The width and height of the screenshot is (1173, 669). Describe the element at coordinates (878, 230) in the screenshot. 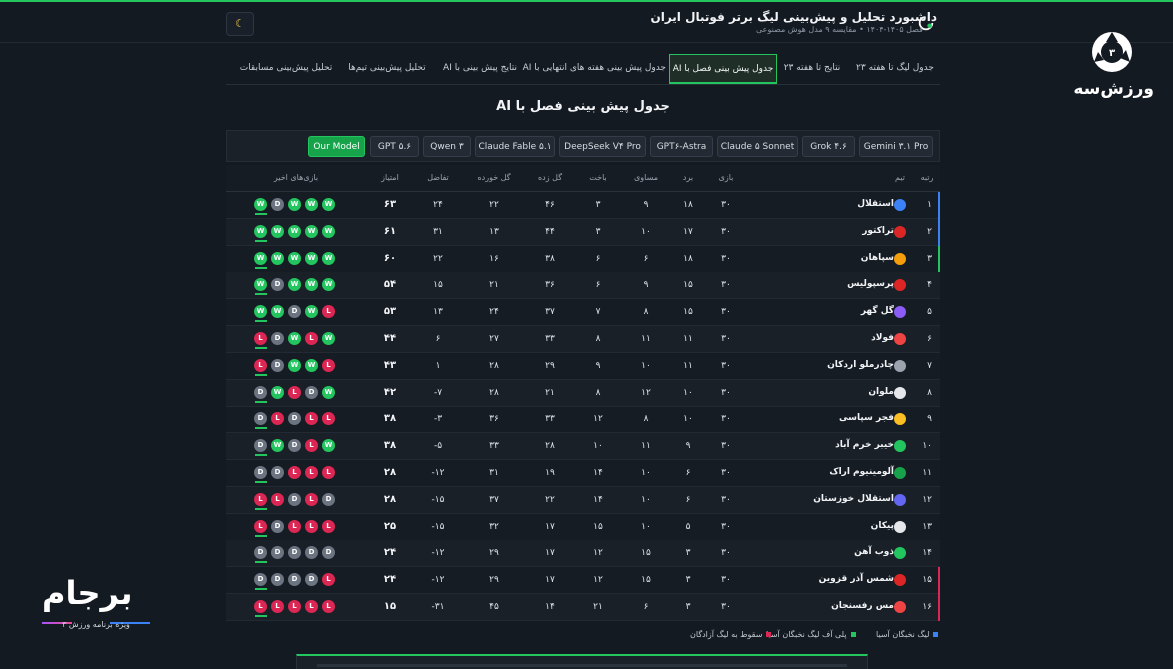

I see `team-name: تراکتور` at that location.